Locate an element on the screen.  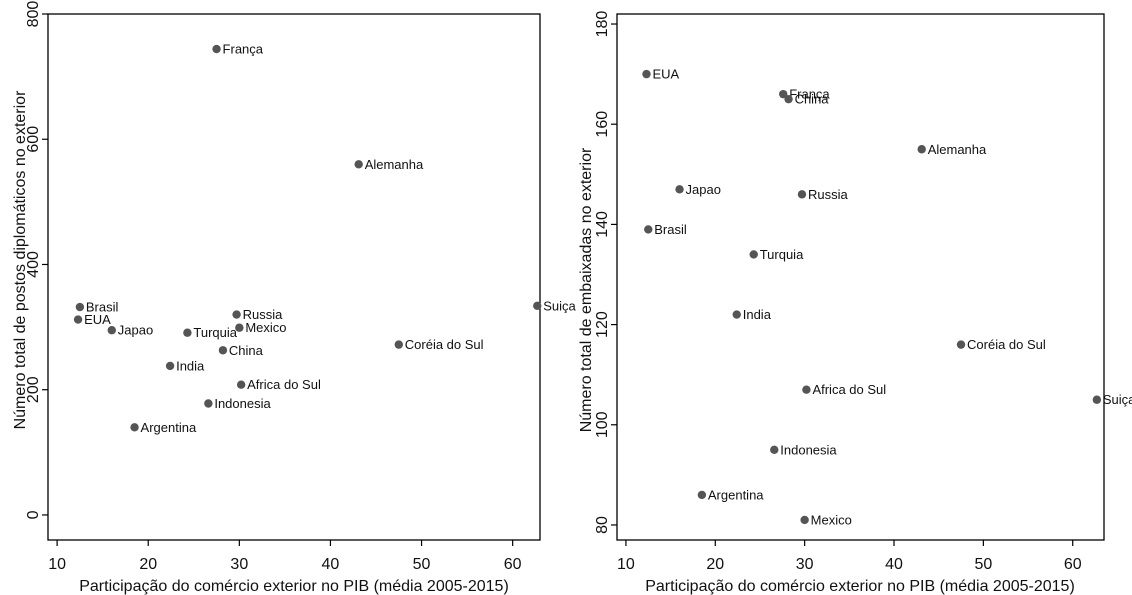
y-tick-label: 180 is located at coordinates (602, 24).